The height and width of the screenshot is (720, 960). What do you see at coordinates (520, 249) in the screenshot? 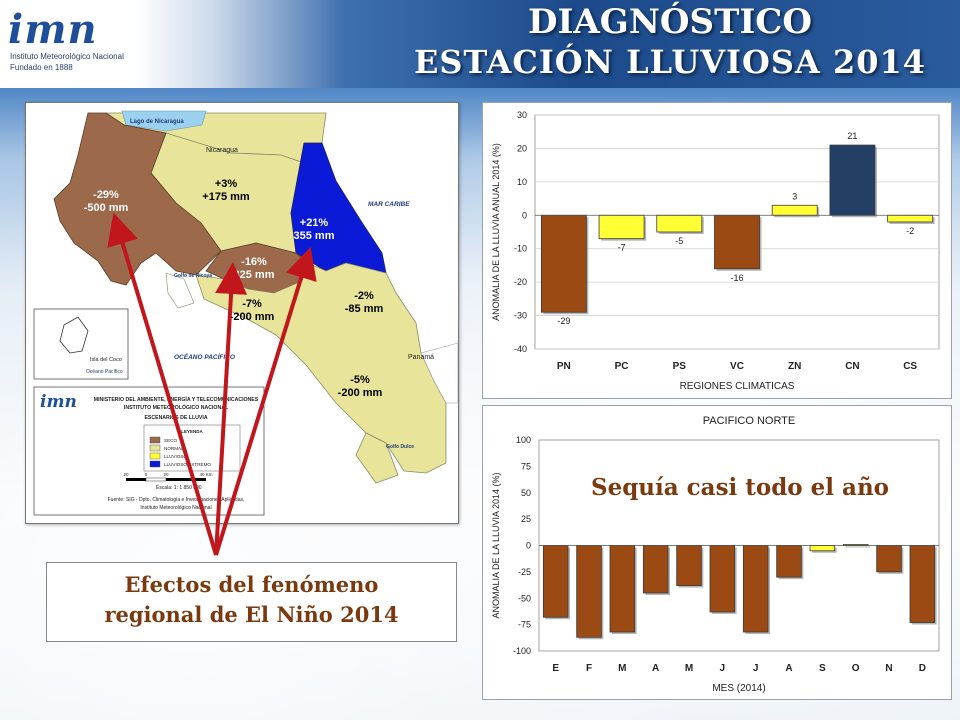
I see `y-tick-label: -10` at bounding box center [520, 249].